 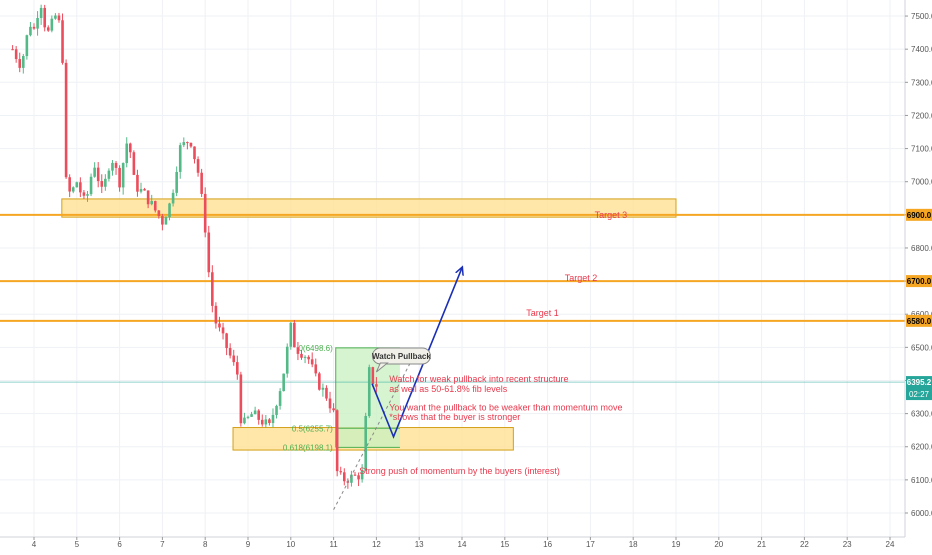 I want to click on level-price-badge: 6580.0, so click(x=919, y=320).